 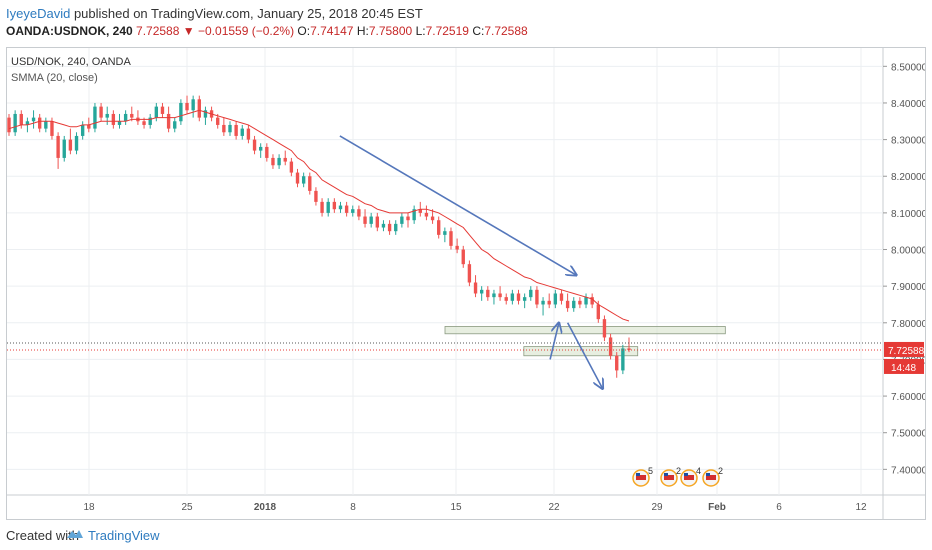 I want to click on tradingview-brand-link: TradingView, so click(x=124, y=535).